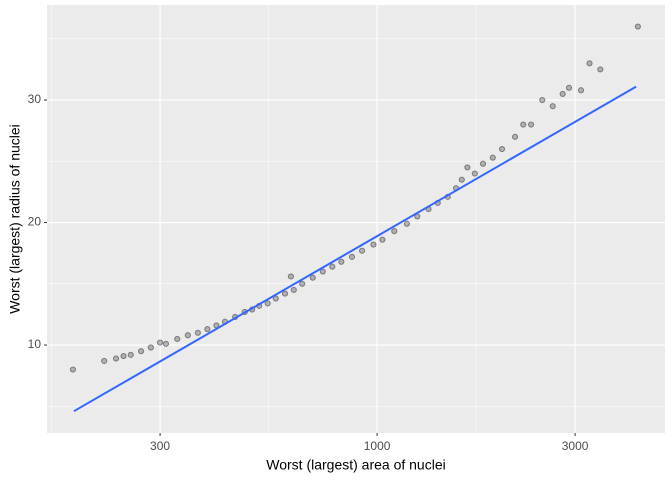  What do you see at coordinates (35, 99) in the screenshot?
I see `y-tick-label: 30` at bounding box center [35, 99].